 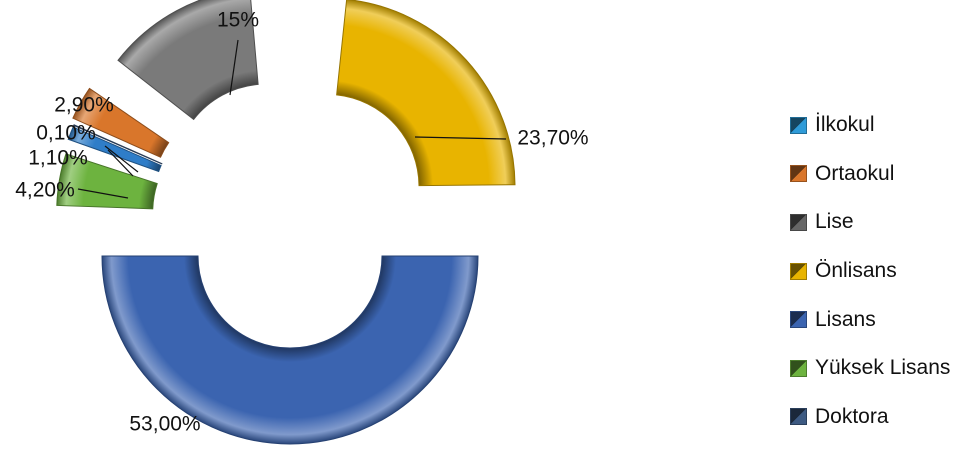 What do you see at coordinates (107, 181) in the screenshot?
I see `slice-yuksek-lisans` at bounding box center [107, 181].